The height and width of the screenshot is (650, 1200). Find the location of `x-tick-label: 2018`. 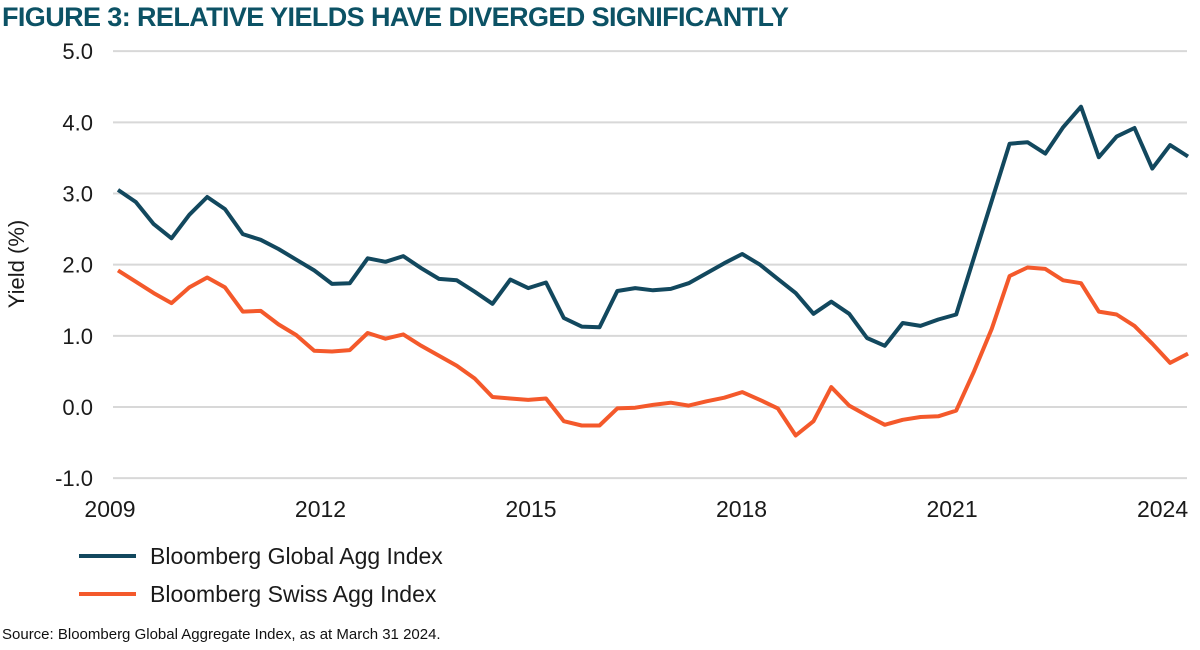

x-tick-label: 2018 is located at coordinates (741, 509).